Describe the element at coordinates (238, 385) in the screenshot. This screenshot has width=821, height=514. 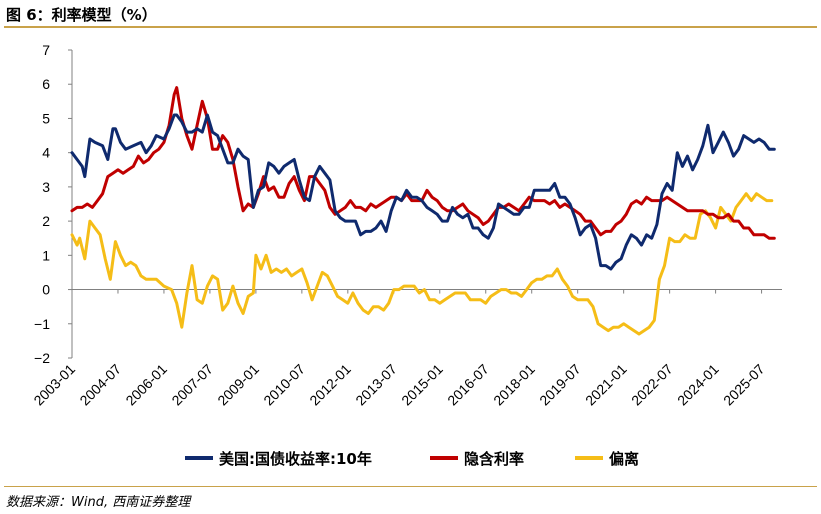
I see `x-tick-label: 2009-01` at that location.